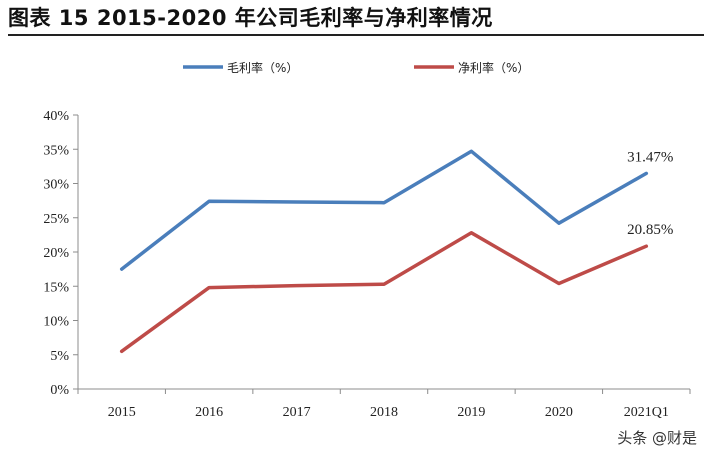 Image resolution: width=711 pixels, height=456 pixels. What do you see at coordinates (356, 35) in the screenshot?
I see `title-divider` at bounding box center [356, 35].